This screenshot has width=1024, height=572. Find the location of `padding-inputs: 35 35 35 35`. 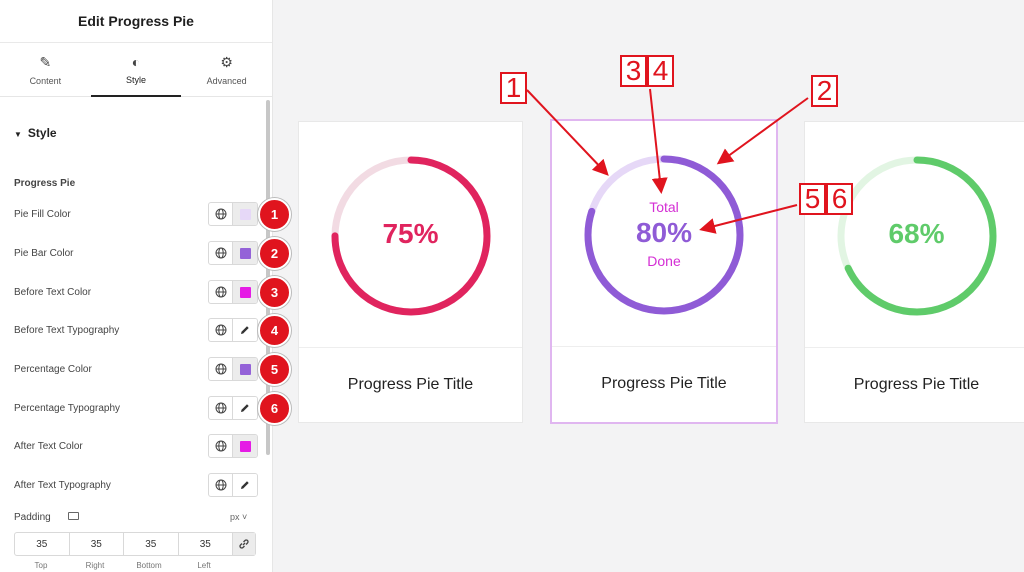

padding-inputs: 35 35 35 35 is located at coordinates (135, 544).